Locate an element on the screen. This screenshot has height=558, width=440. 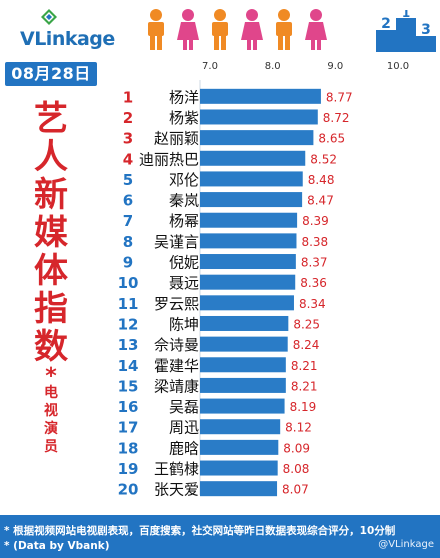
score-label: 8.34 is located at coordinates (312, 304).